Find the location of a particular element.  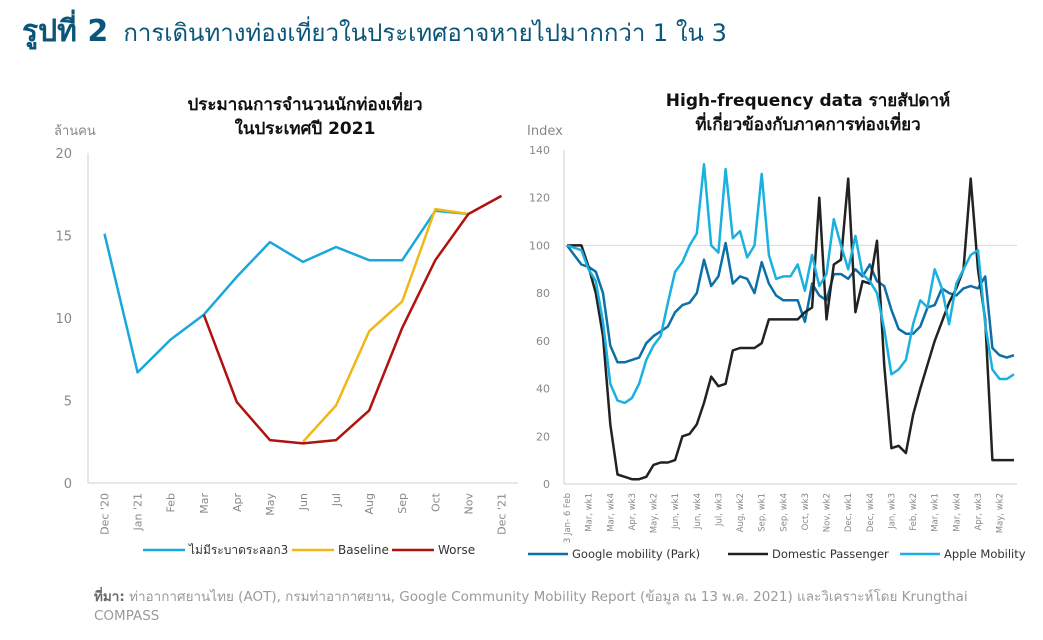

chart1-y-tick-label: 10 is located at coordinates (63, 319).